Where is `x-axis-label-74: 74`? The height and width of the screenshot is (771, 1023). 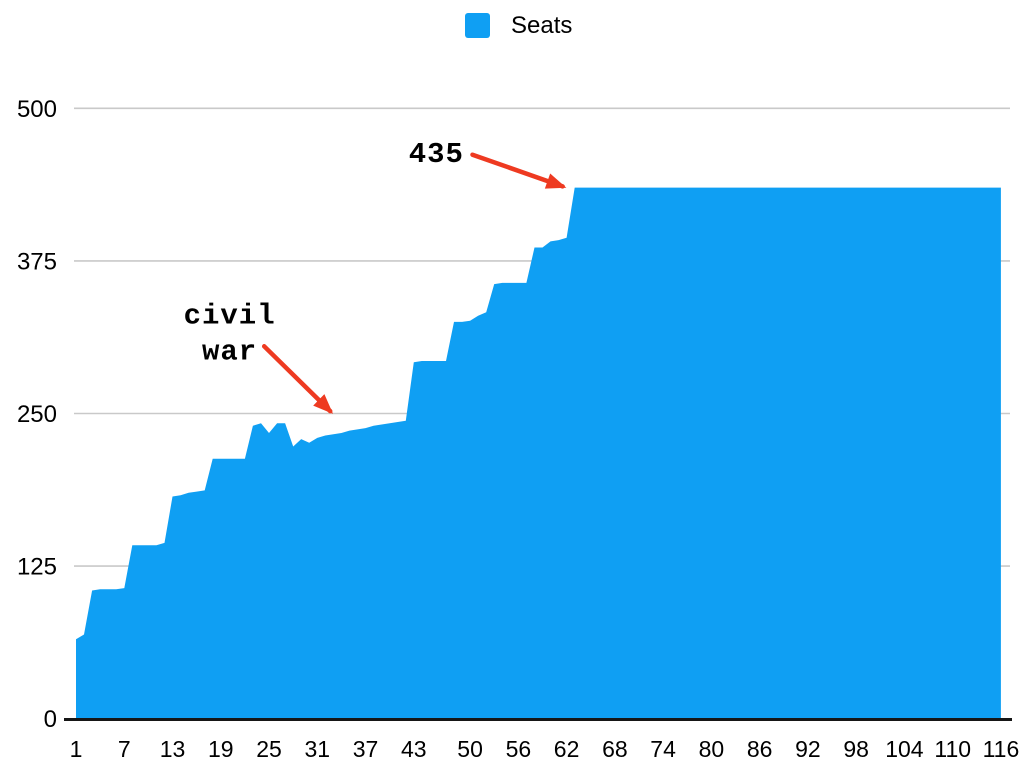 x-axis-label-74: 74 is located at coordinates (663, 749).